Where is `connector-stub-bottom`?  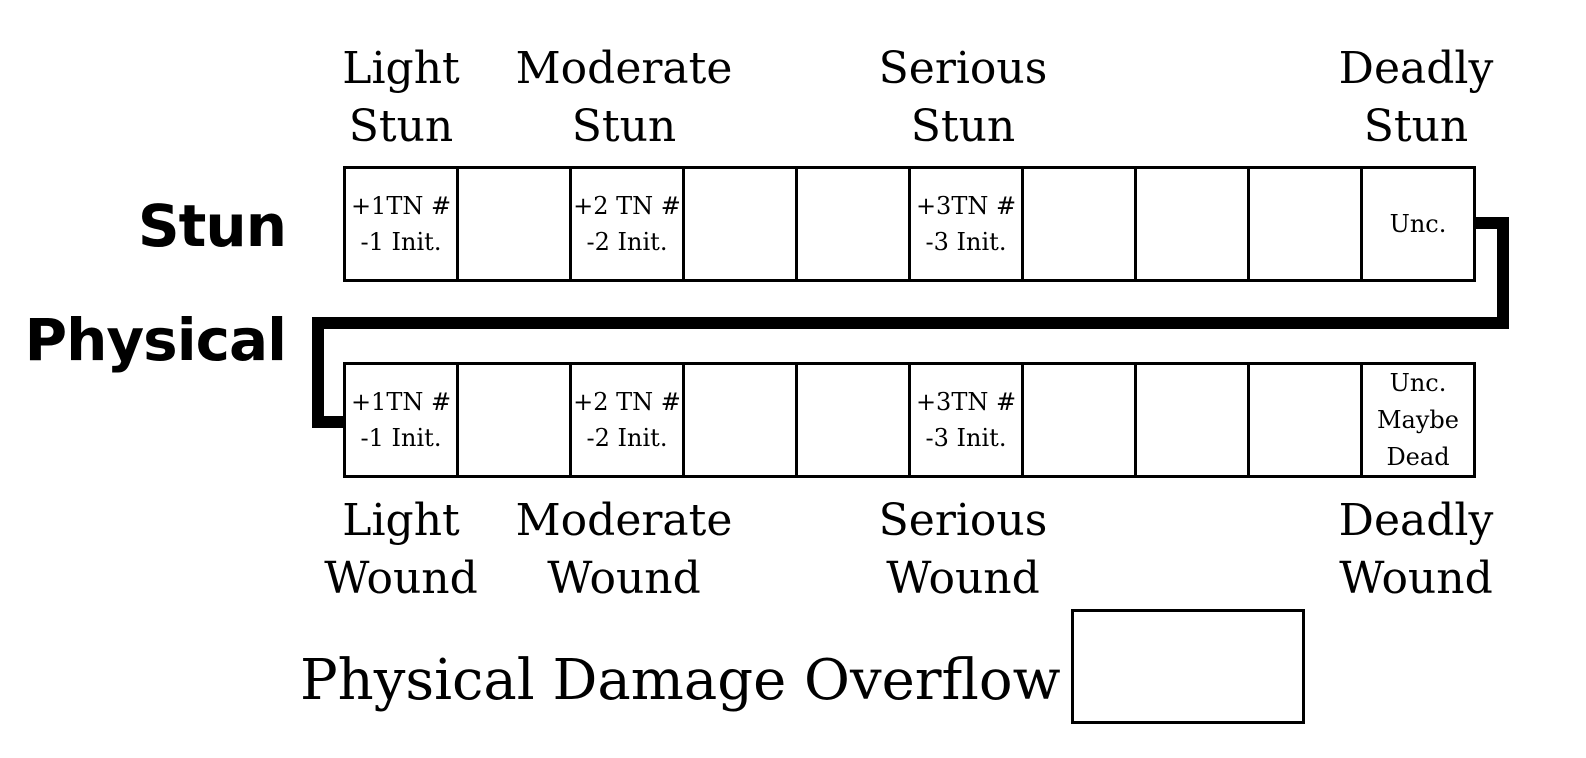
connector-stub-bottom is located at coordinates (329, 422).